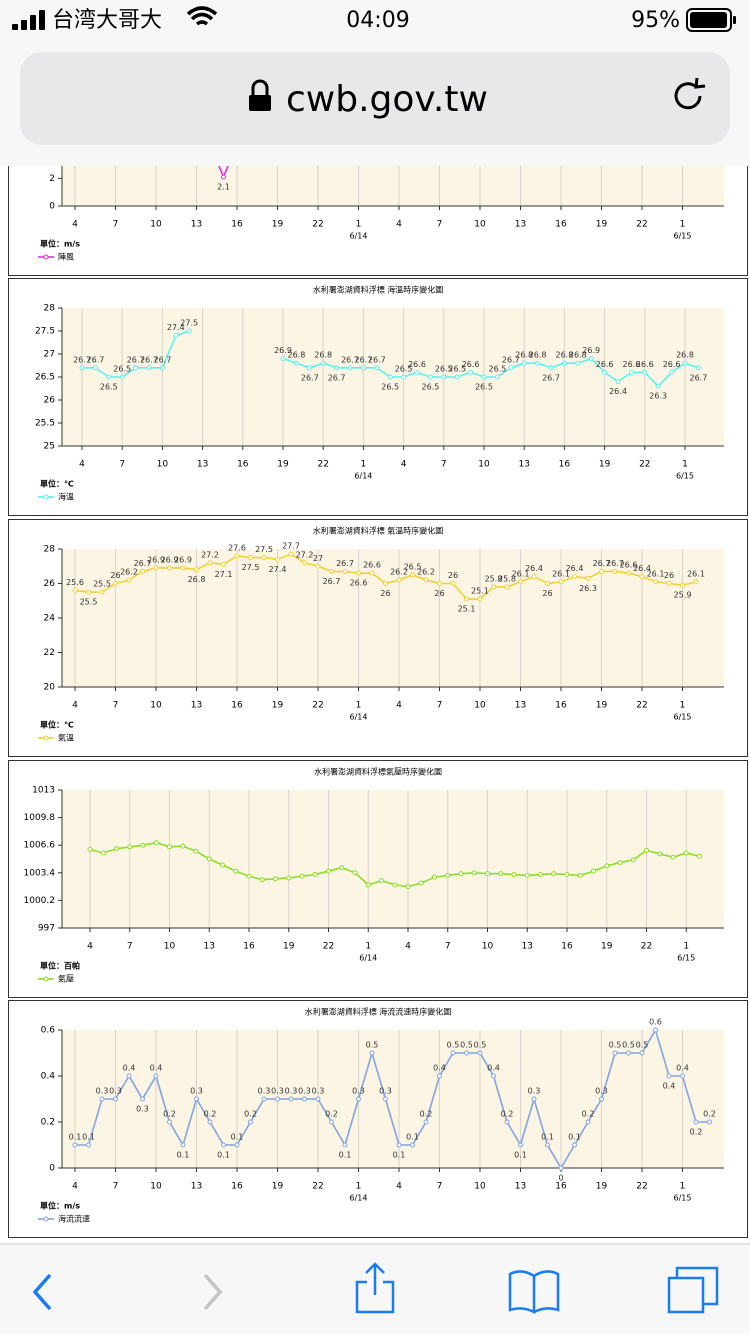 This screenshot has height=1338, width=750. I want to click on y-tick-label: 26.5, so click(45, 378).